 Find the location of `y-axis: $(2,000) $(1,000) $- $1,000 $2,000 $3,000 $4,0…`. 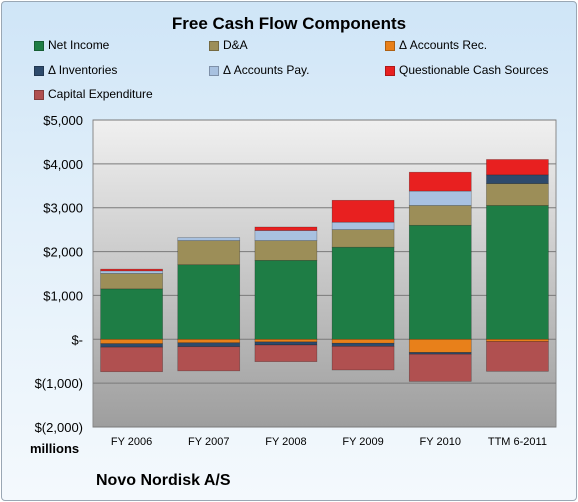

y-axis: $(2,000) $(1,000) $- $1,000 $2,000 $3,000 $4,0… is located at coordinates (59, 274).